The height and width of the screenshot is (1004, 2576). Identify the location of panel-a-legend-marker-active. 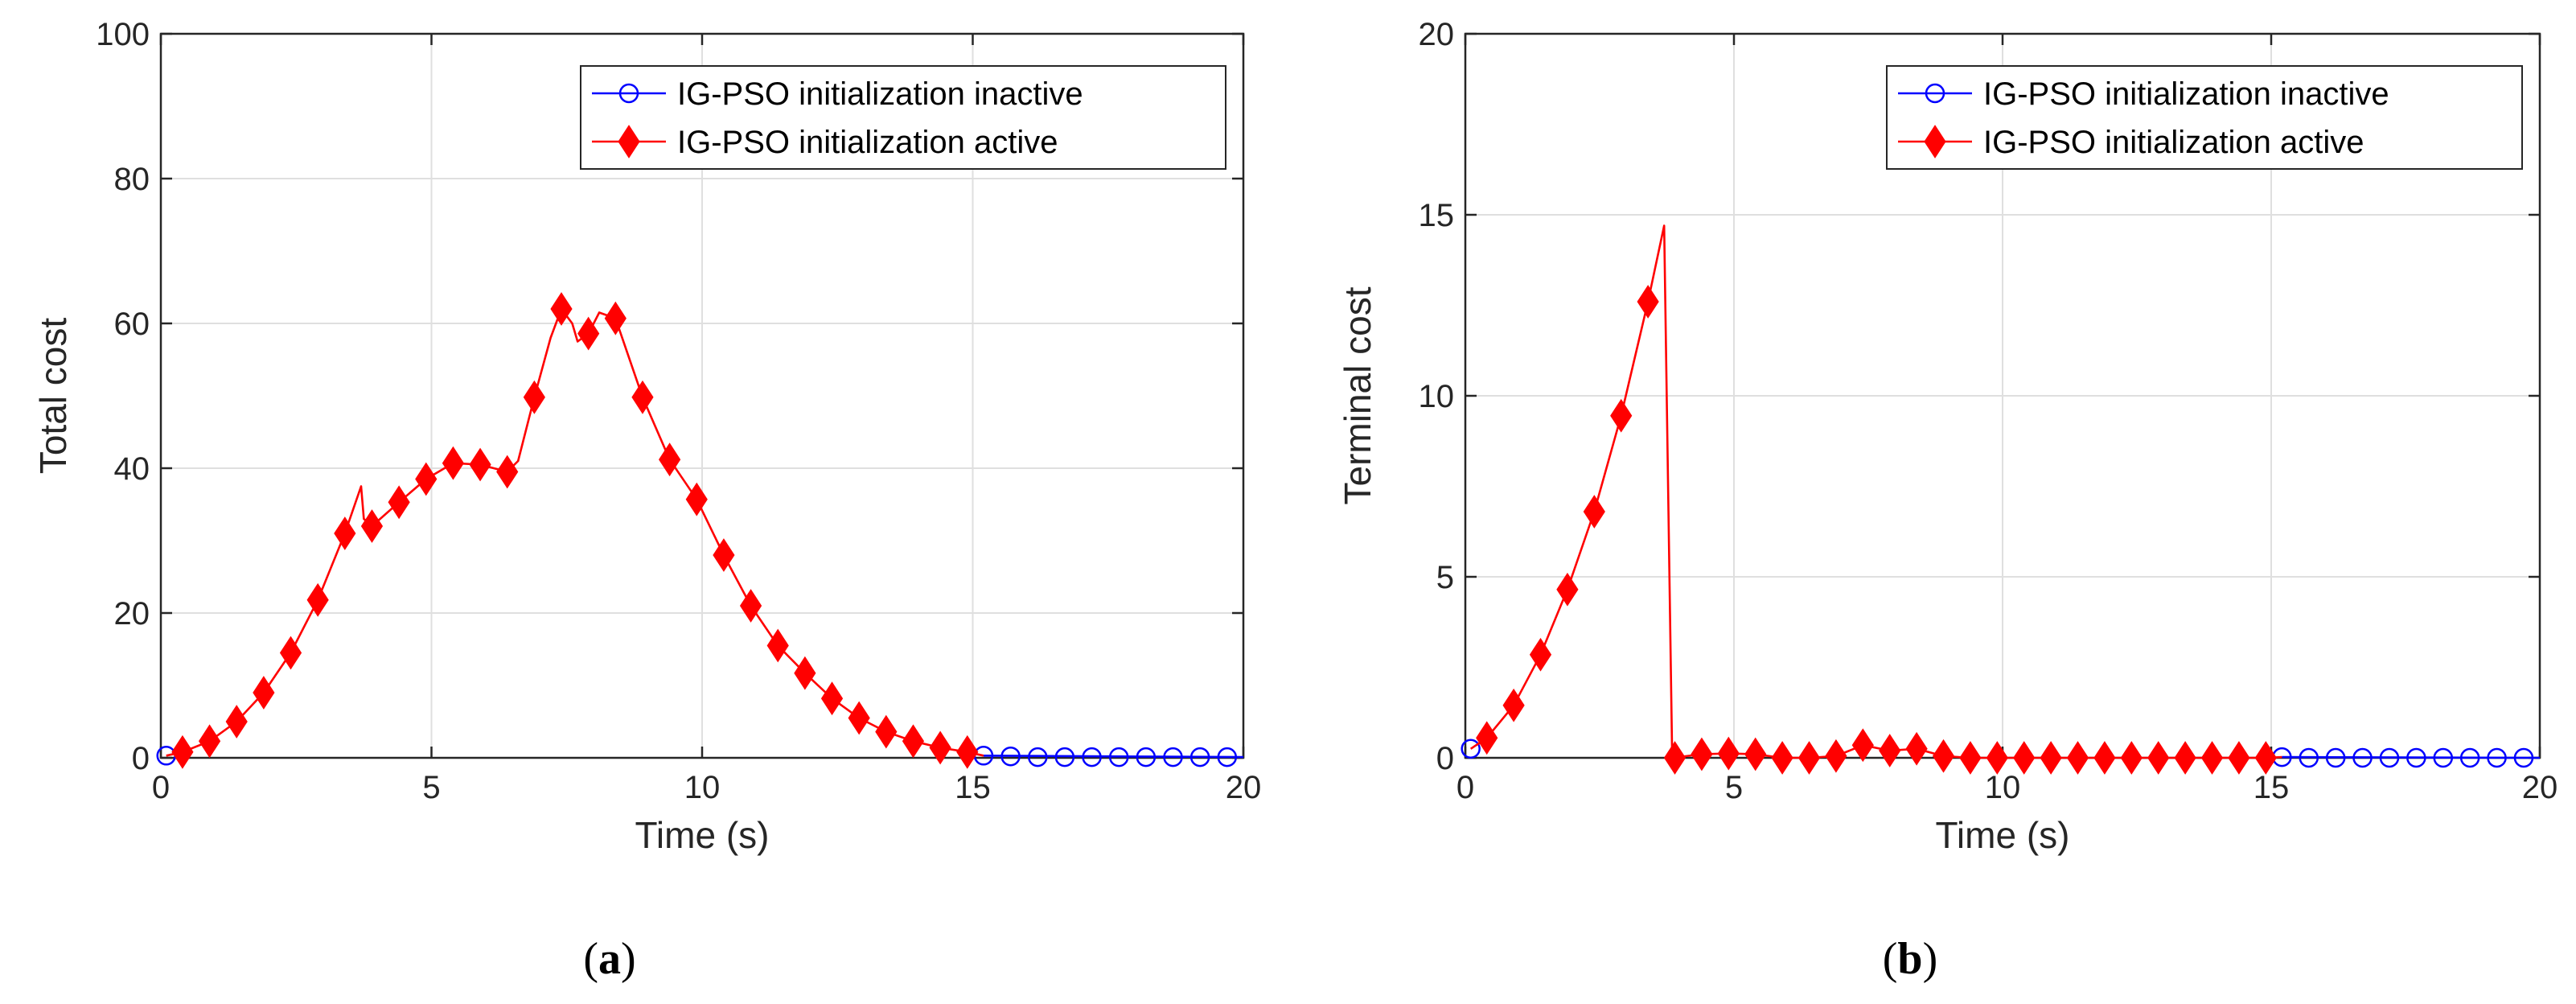
(629, 141).